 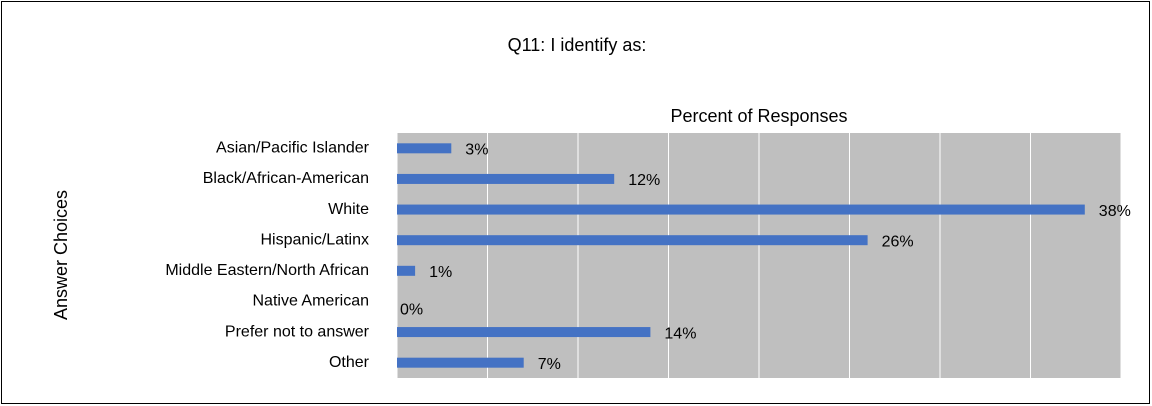 What do you see at coordinates (476, 150) in the screenshot?
I see `data-label: 3%` at bounding box center [476, 150].